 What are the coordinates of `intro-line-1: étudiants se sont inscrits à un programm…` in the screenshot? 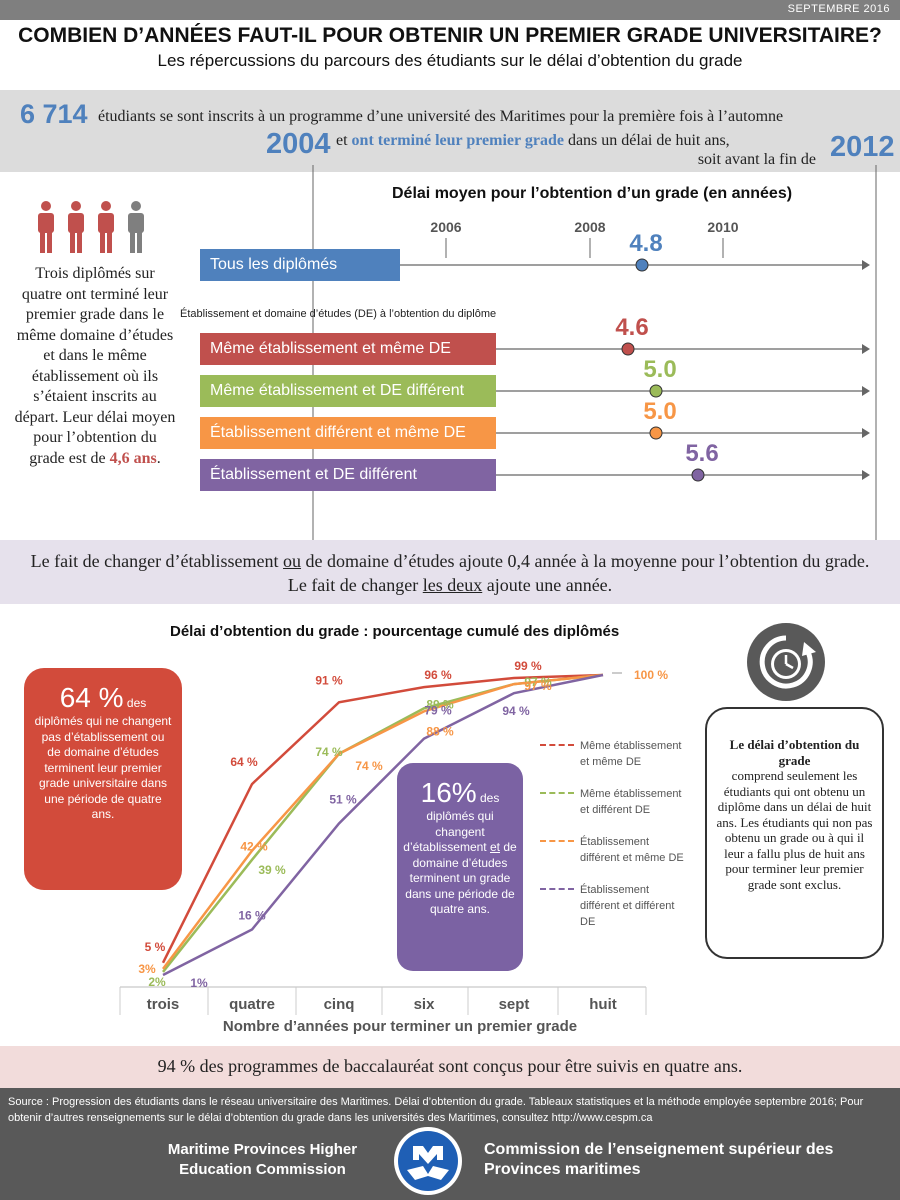 It's located at (441, 116).